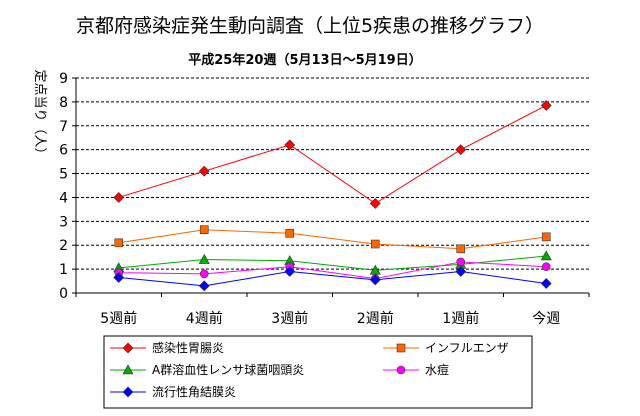 Image resolution: width=640 pixels, height=416 pixels. Describe the element at coordinates (63, 246) in the screenshot. I see `y-tick-label: 2` at that location.